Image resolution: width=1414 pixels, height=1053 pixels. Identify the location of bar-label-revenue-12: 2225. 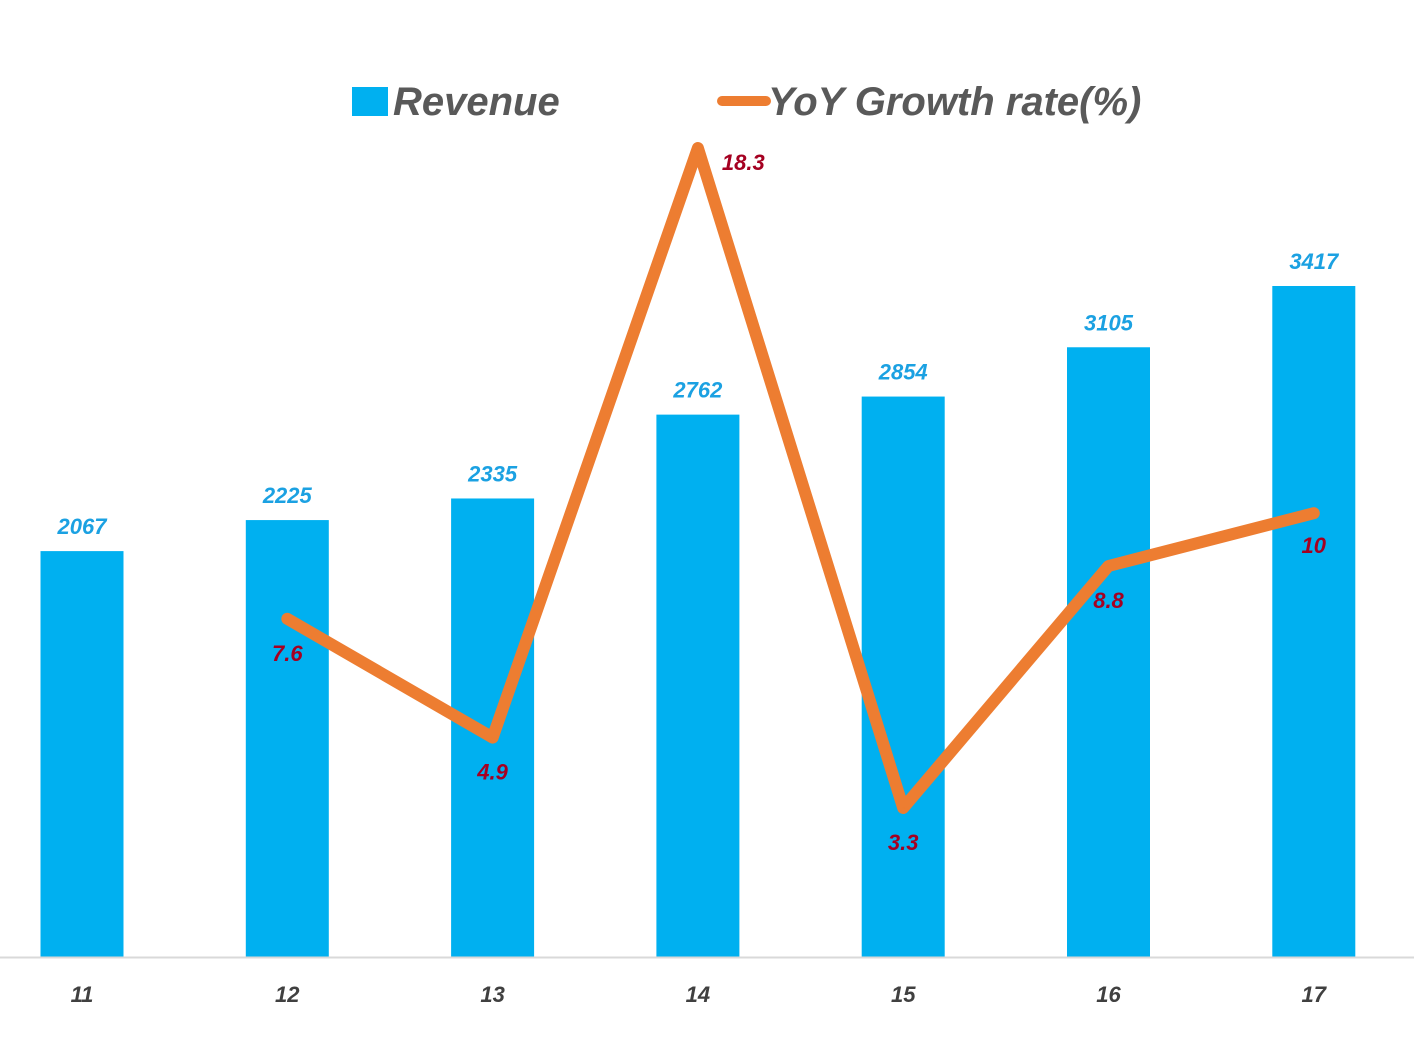
(287, 495).